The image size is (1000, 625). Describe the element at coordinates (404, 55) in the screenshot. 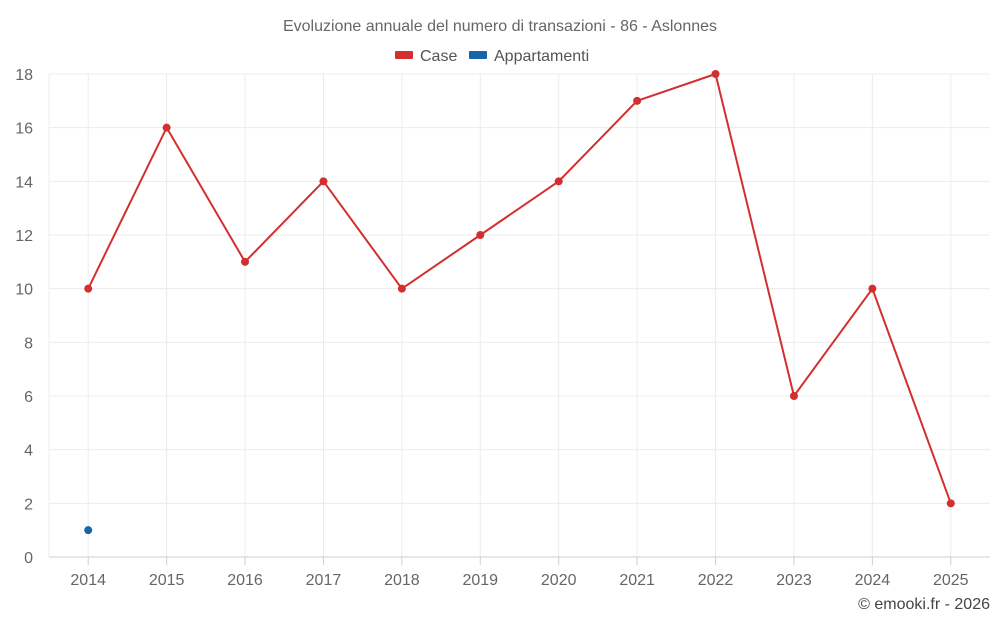

I see `legend-swatch-case` at that location.